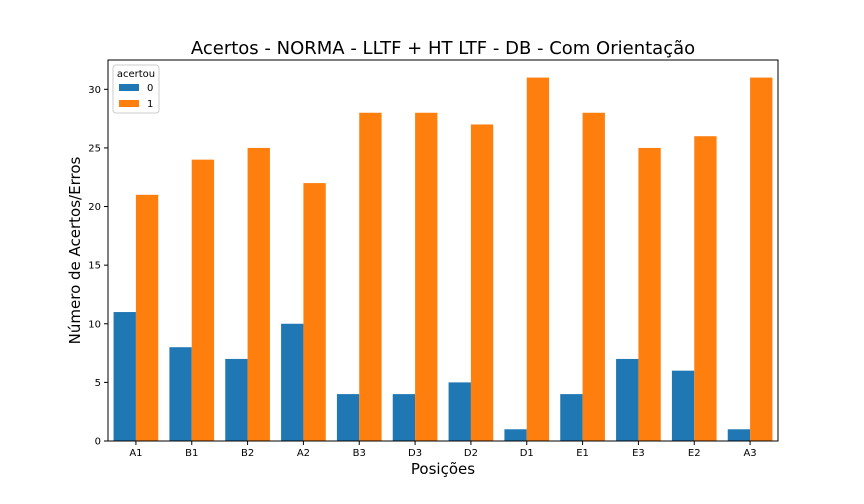  What do you see at coordinates (94, 207) in the screenshot?
I see `y-tick-label: 20` at bounding box center [94, 207].